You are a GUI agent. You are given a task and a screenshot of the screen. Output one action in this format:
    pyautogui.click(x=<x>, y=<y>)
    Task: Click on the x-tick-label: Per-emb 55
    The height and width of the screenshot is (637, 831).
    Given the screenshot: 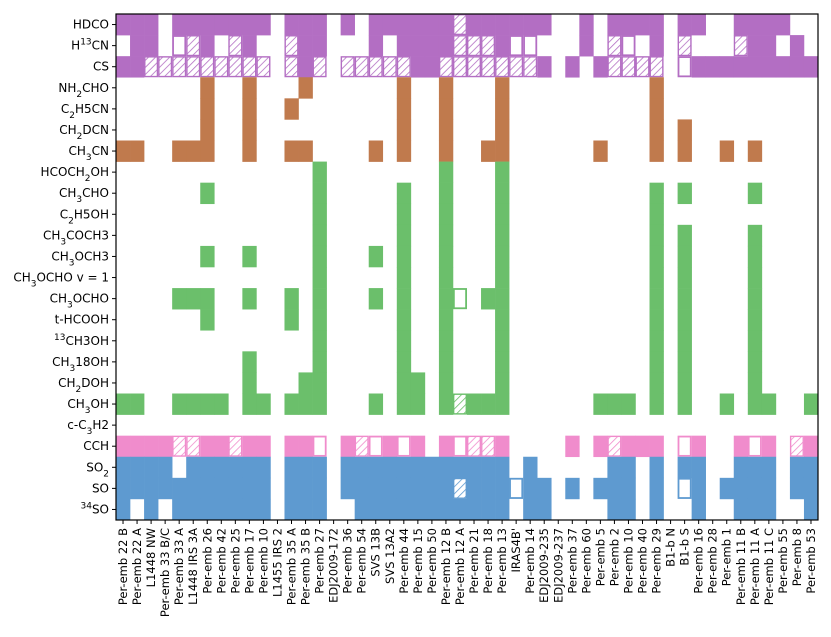 What is the action you would take?
    pyautogui.click(x=783, y=561)
    